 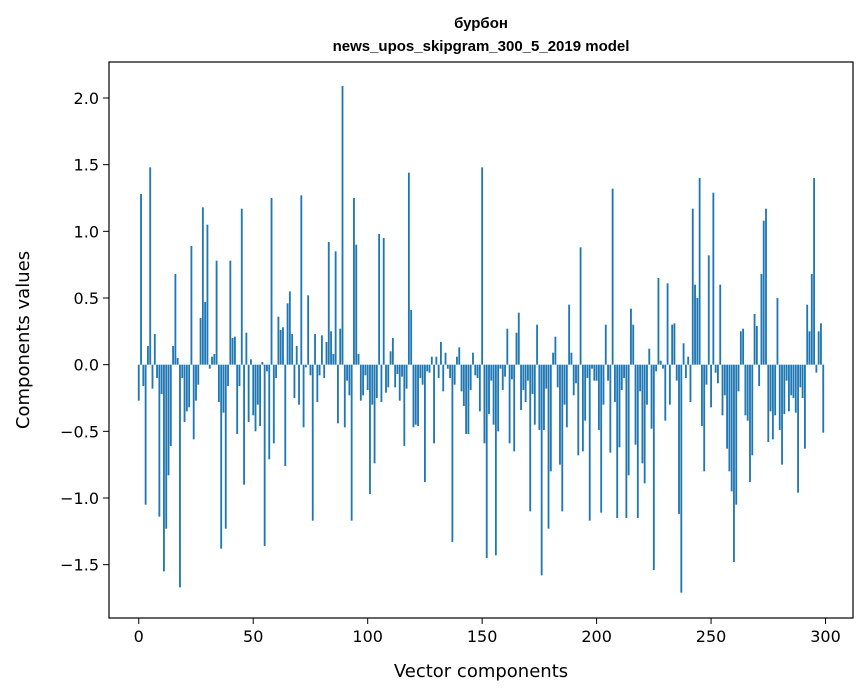 I want to click on y-tick-label: 2.0, so click(x=86, y=98).